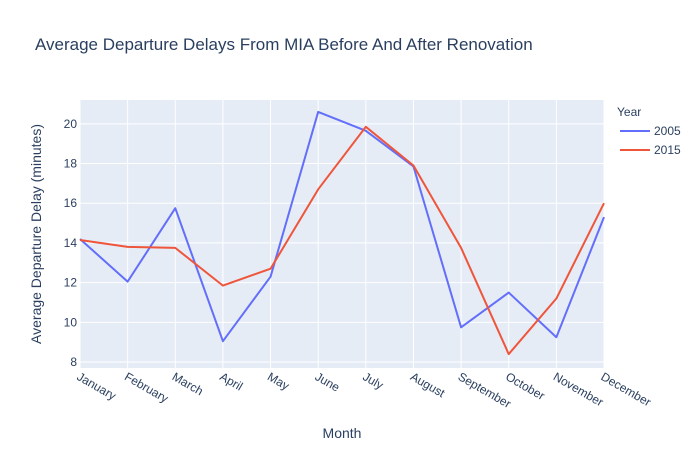 The height and width of the screenshot is (450, 700). Describe the element at coordinates (71, 164) in the screenshot. I see `y-tick-label: 18` at that location.